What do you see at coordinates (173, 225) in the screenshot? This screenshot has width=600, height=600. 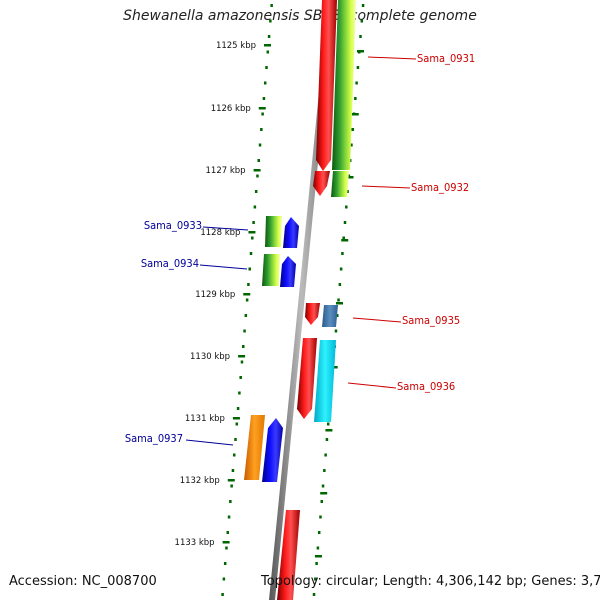 I see `gene-label: Sama_0933` at bounding box center [173, 225].